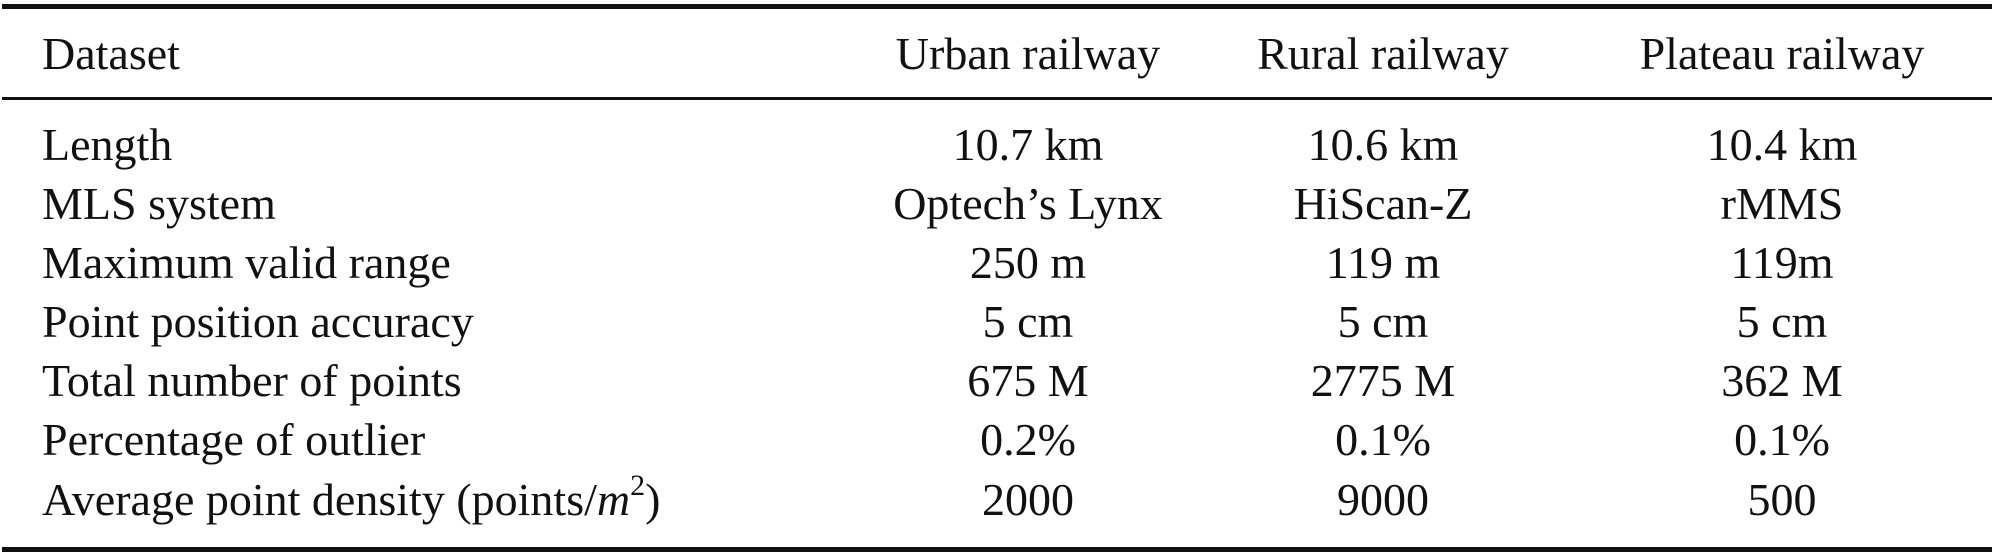  What do you see at coordinates (653, 499) in the screenshot?
I see `density-label-suffix: )` at bounding box center [653, 499].